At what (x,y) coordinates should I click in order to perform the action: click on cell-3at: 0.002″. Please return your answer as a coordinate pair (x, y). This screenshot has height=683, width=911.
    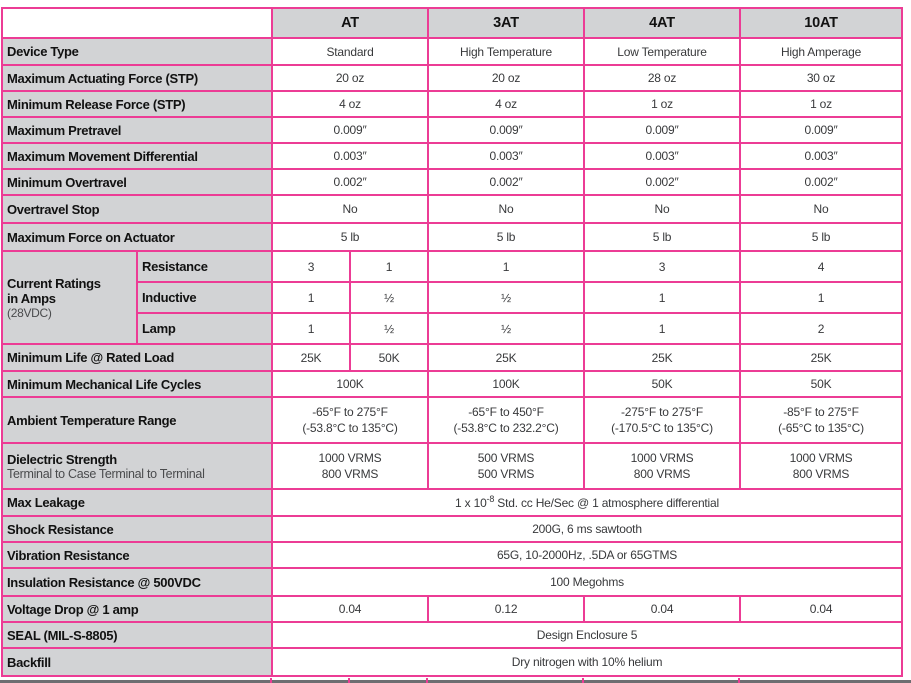
    Looking at the image, I should click on (506, 182).